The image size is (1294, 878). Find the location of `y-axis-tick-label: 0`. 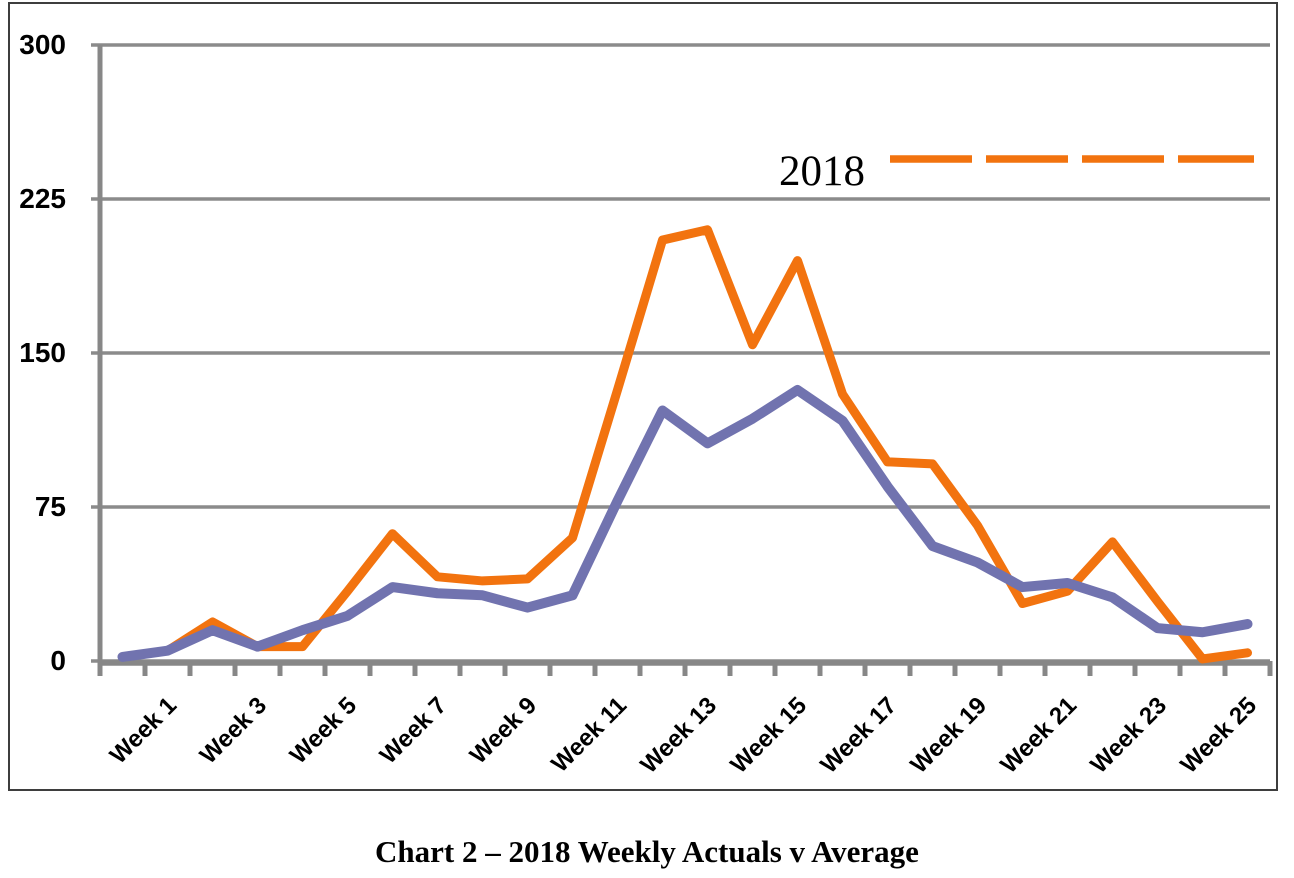

y-axis-tick-label: 0 is located at coordinates (58, 660).